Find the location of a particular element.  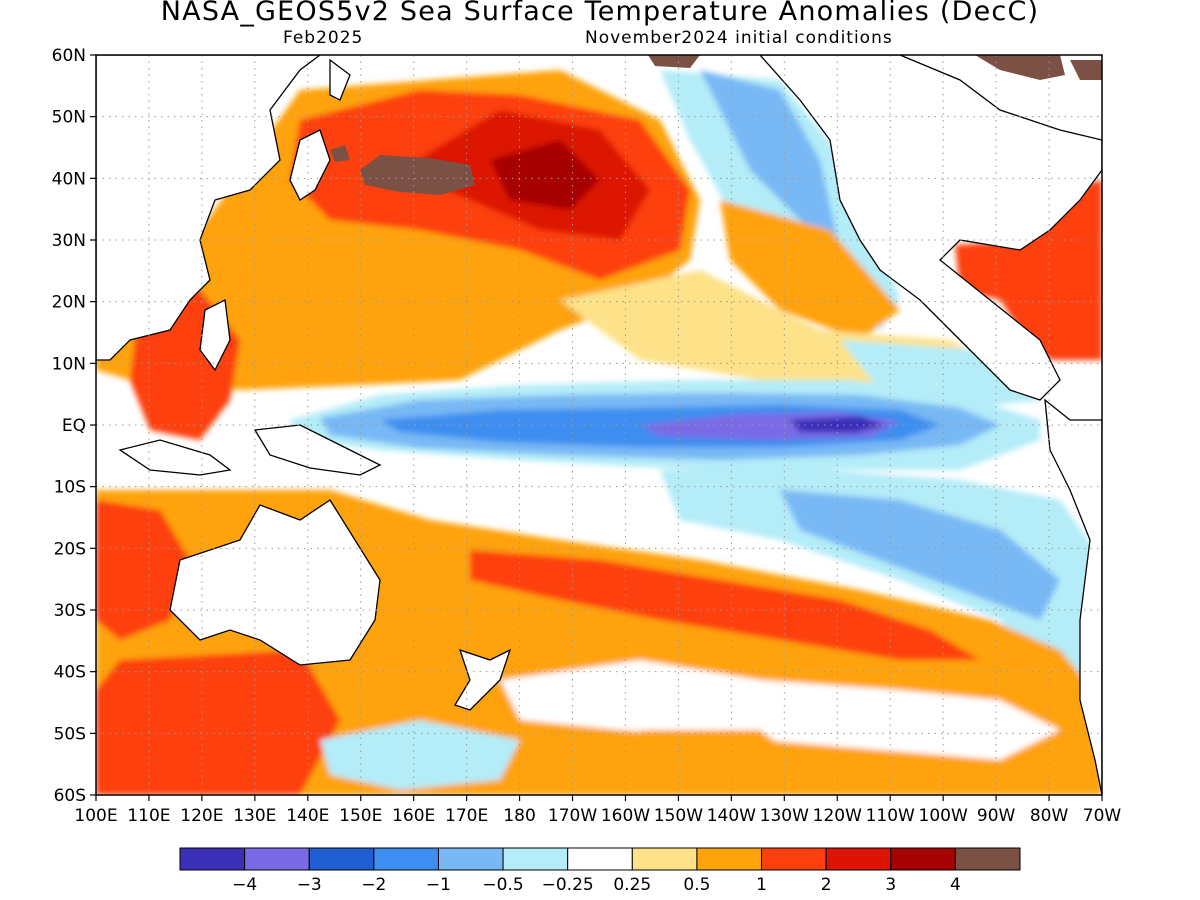

colorbar-label: −4 is located at coordinates (244, 885).